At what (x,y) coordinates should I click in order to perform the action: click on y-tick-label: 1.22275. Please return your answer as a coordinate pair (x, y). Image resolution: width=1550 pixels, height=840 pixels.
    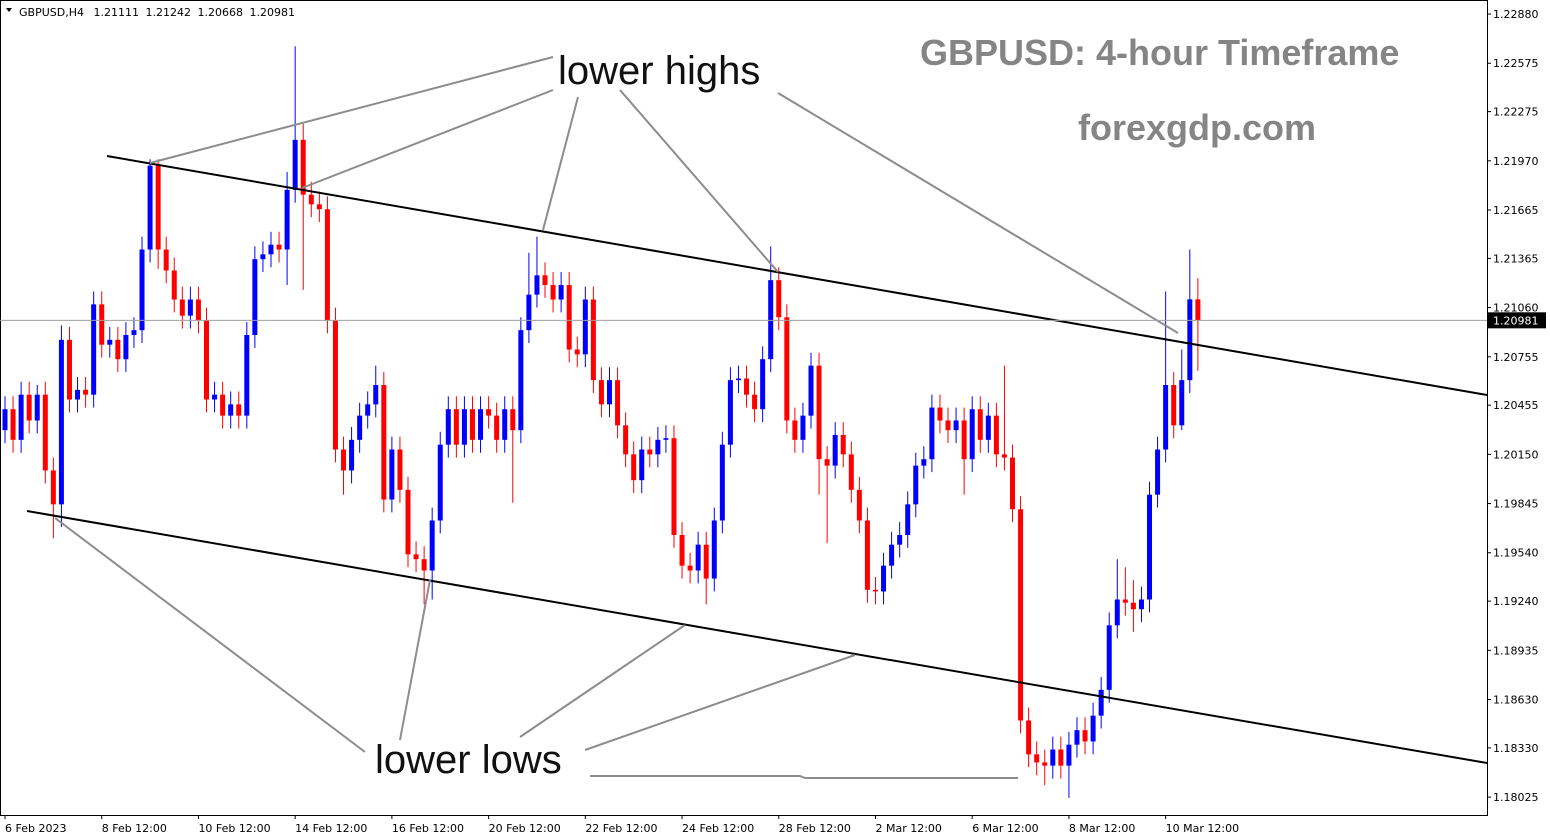
    Looking at the image, I should click on (1516, 112).